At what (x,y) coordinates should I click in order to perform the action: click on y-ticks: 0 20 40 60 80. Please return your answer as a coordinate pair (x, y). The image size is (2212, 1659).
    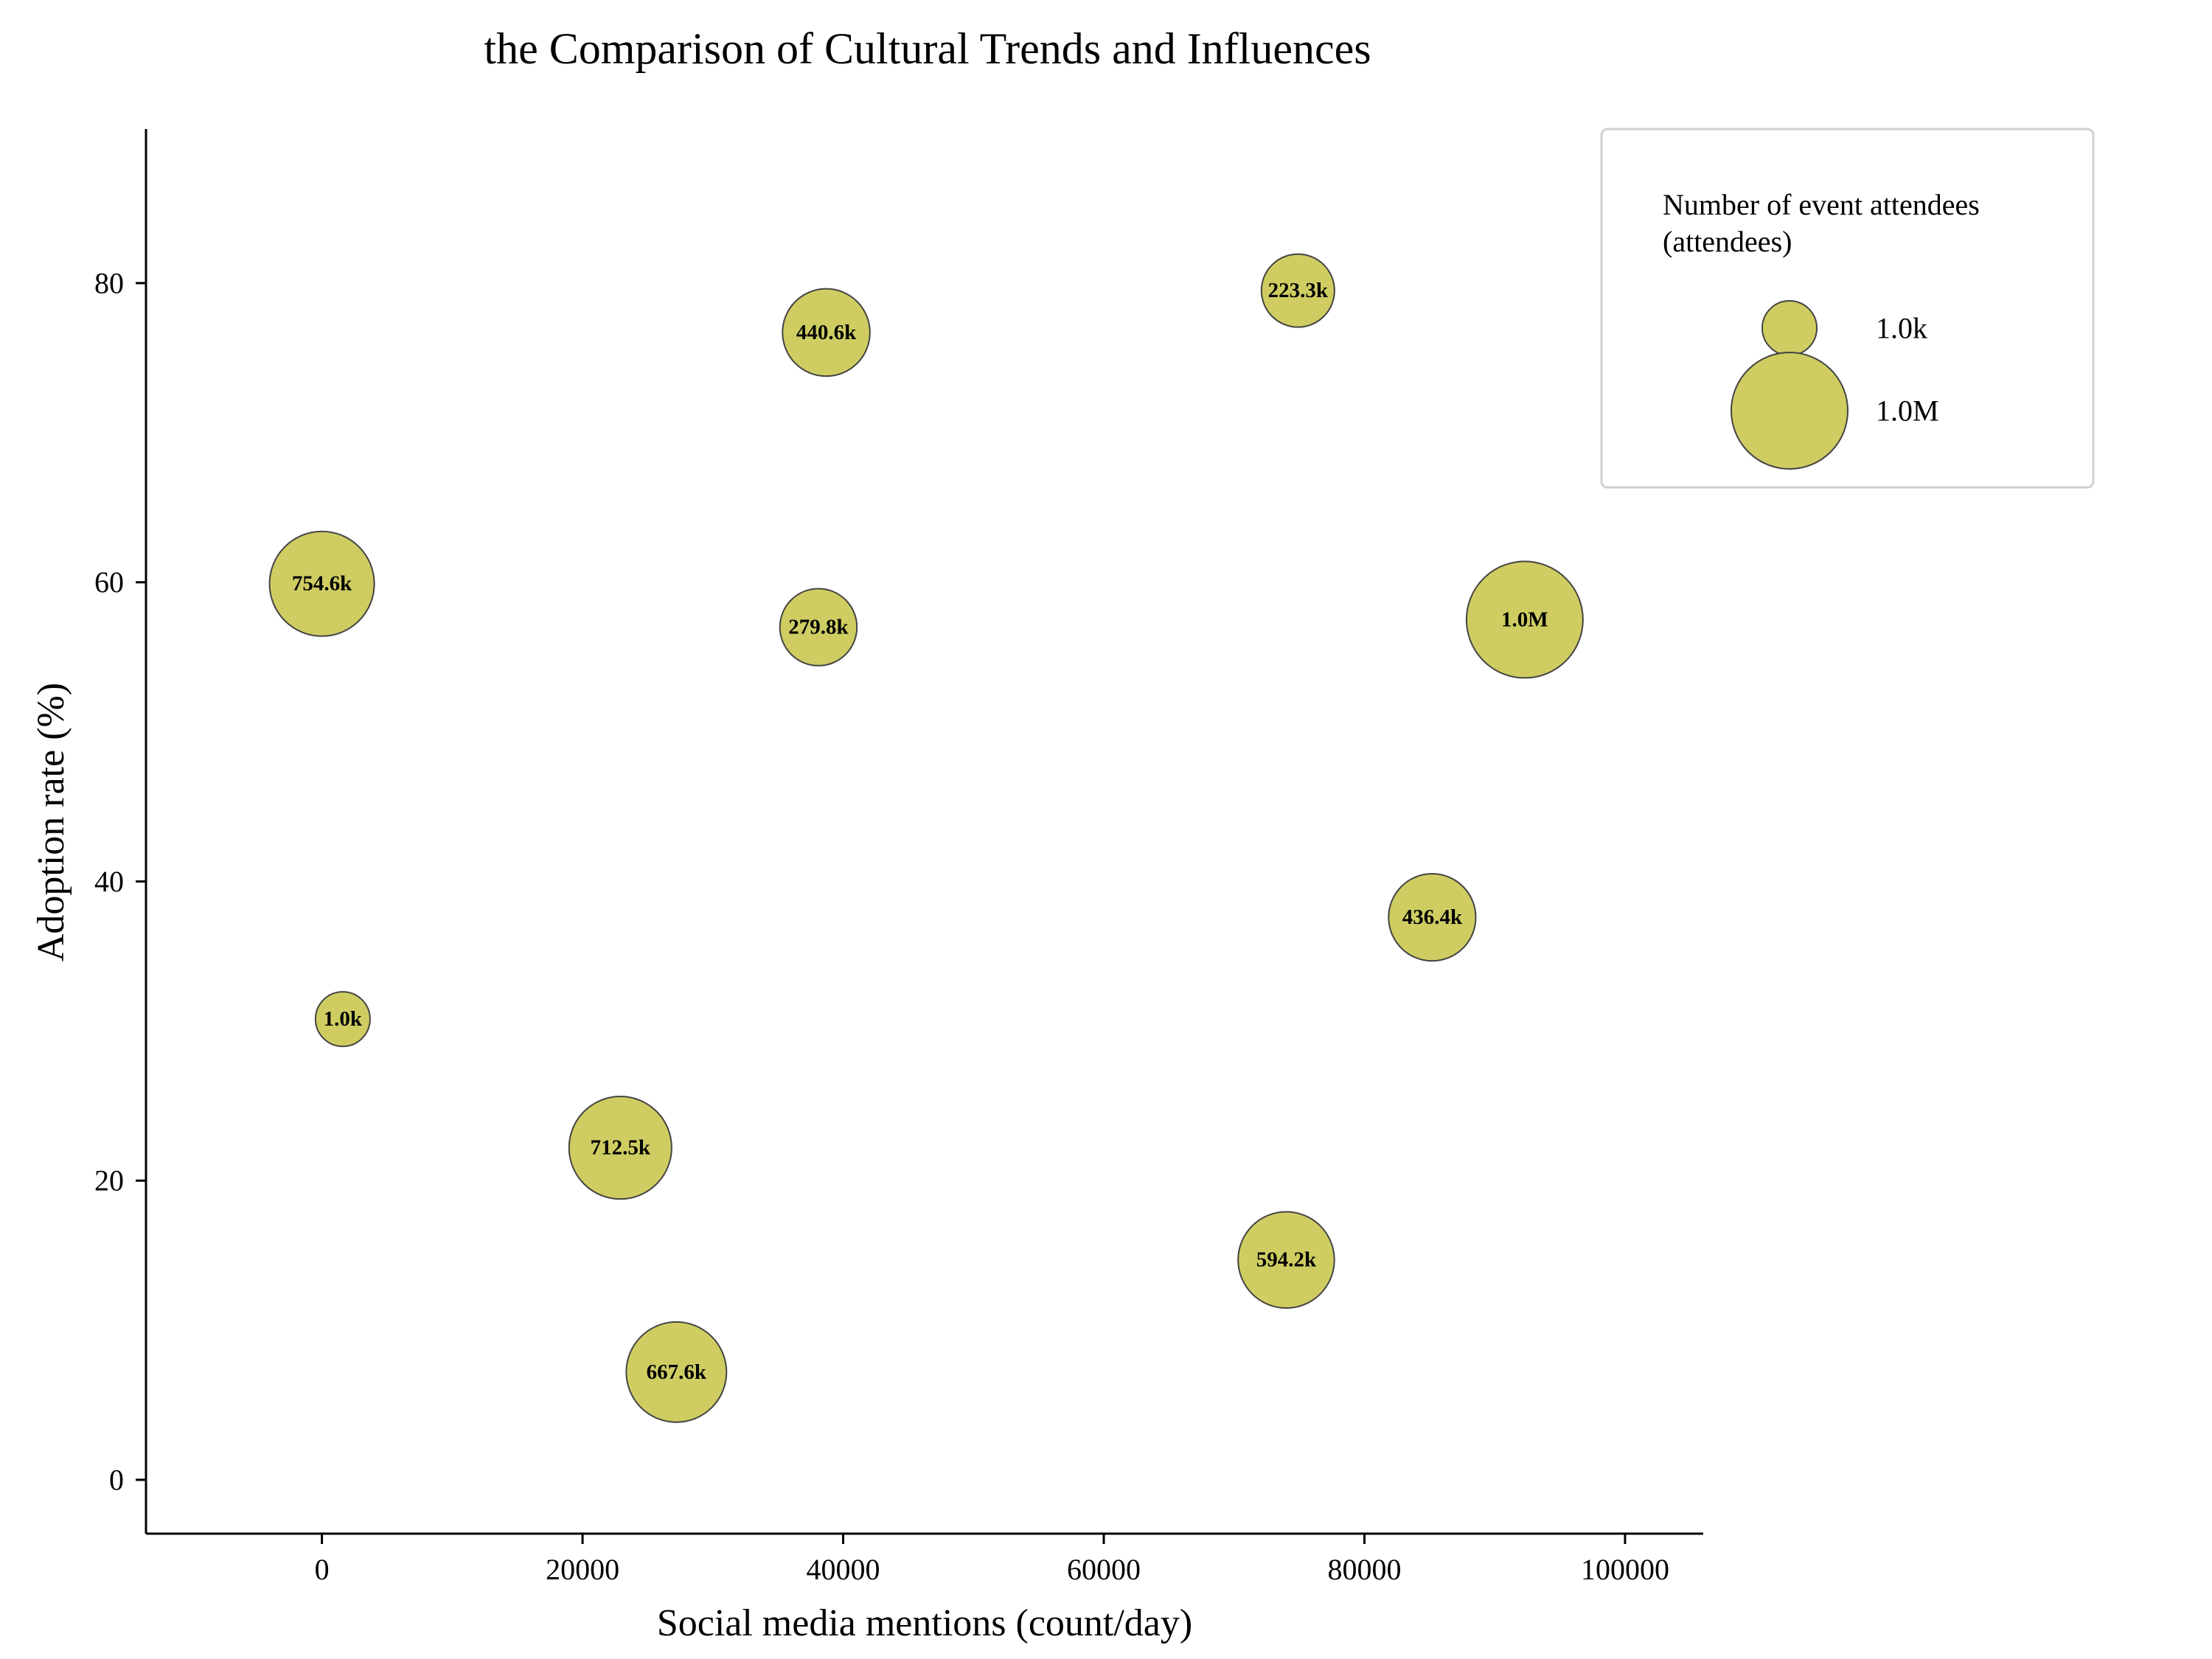
    Looking at the image, I should click on (120, 881).